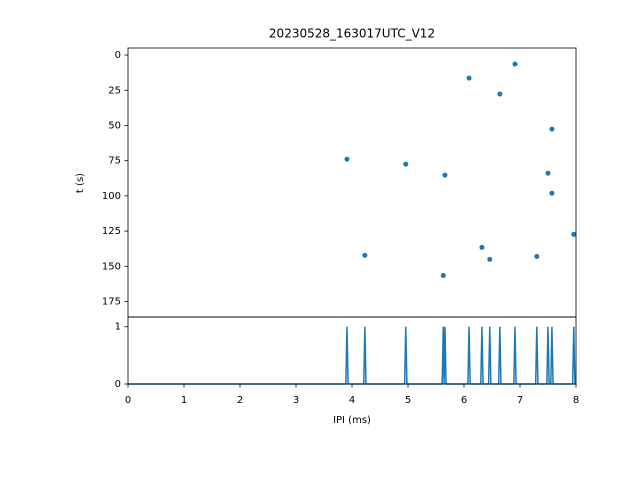  I want to click on x-tick-label: 7, so click(520, 400).